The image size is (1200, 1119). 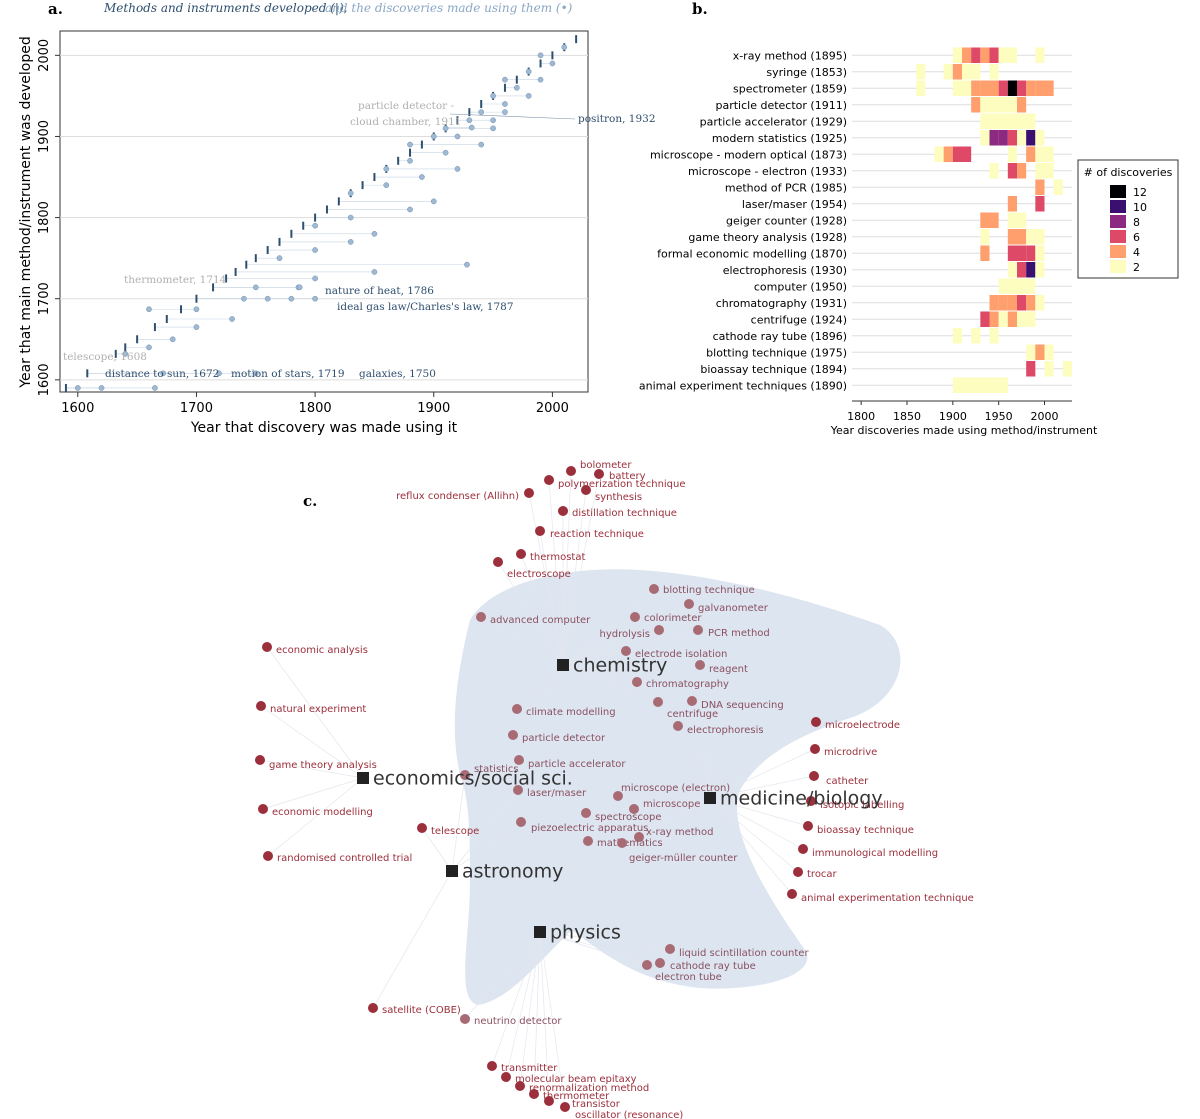 I want to click on annotation-leader, so click(x=512, y=116).